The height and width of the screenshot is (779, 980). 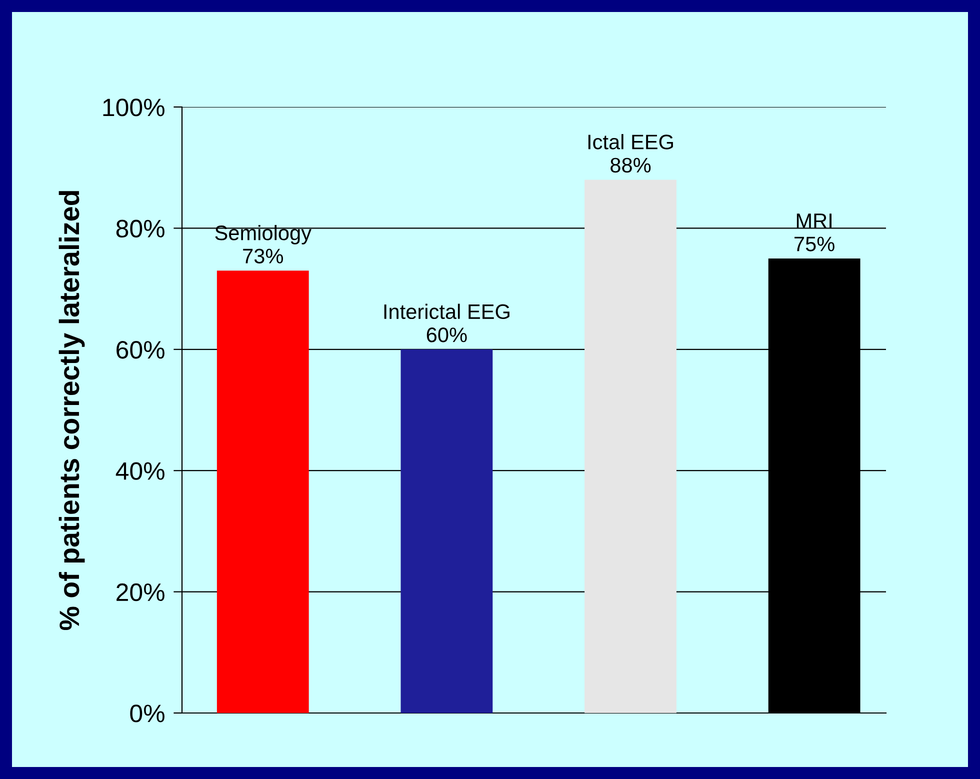 I want to click on data-label: 73%, so click(x=263, y=256).